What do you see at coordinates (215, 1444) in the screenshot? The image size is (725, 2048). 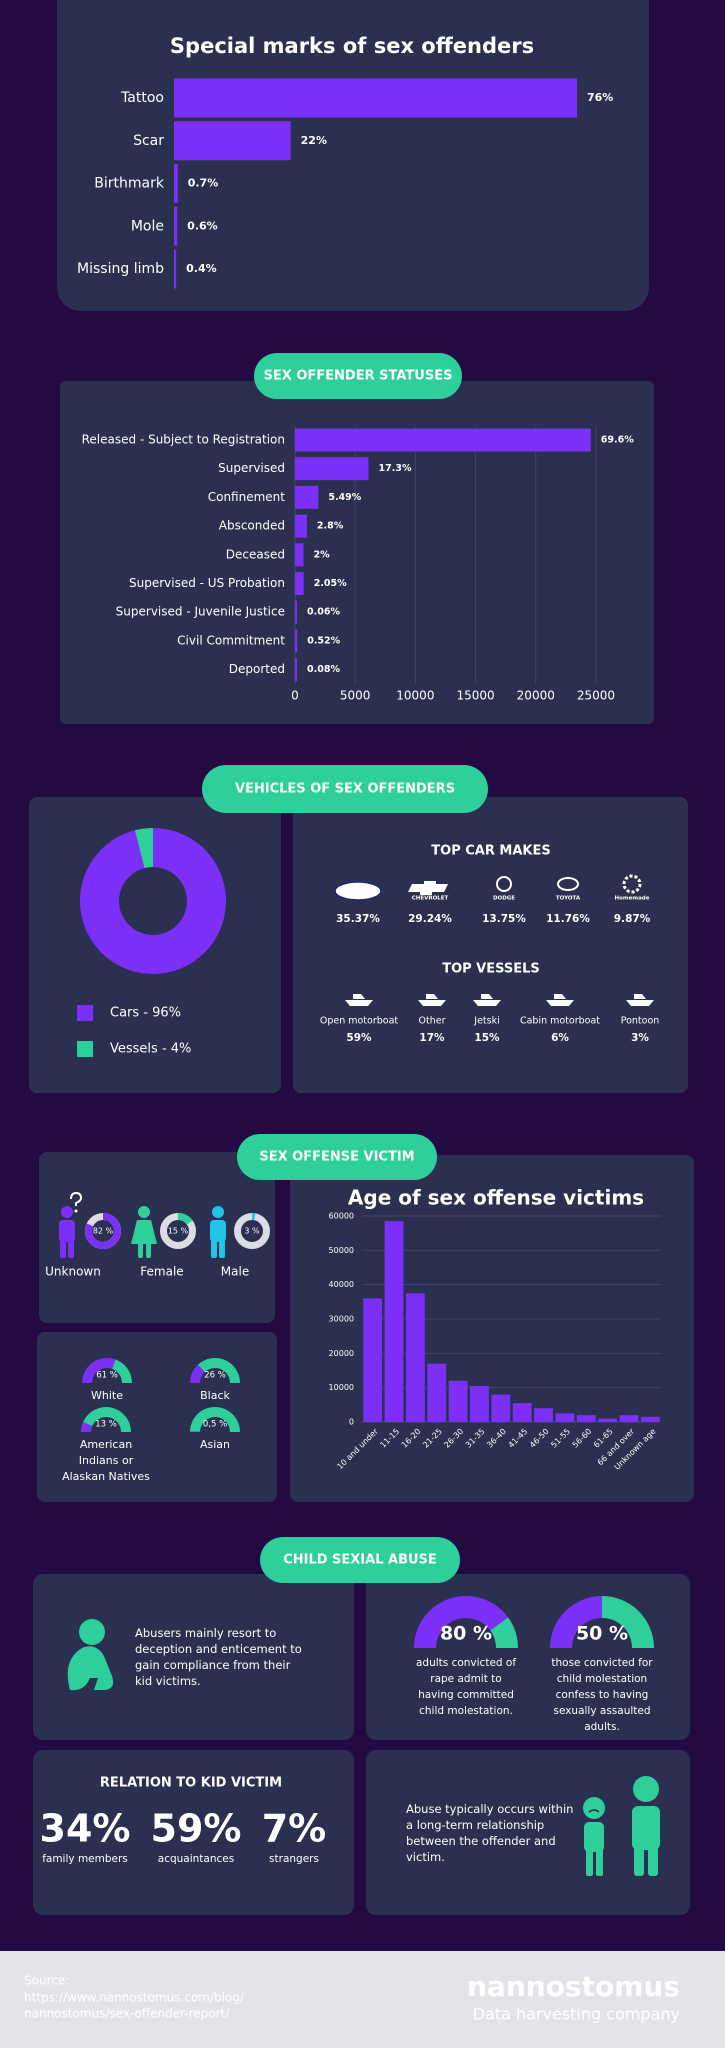 I see `gauge-caption: Asian` at bounding box center [215, 1444].